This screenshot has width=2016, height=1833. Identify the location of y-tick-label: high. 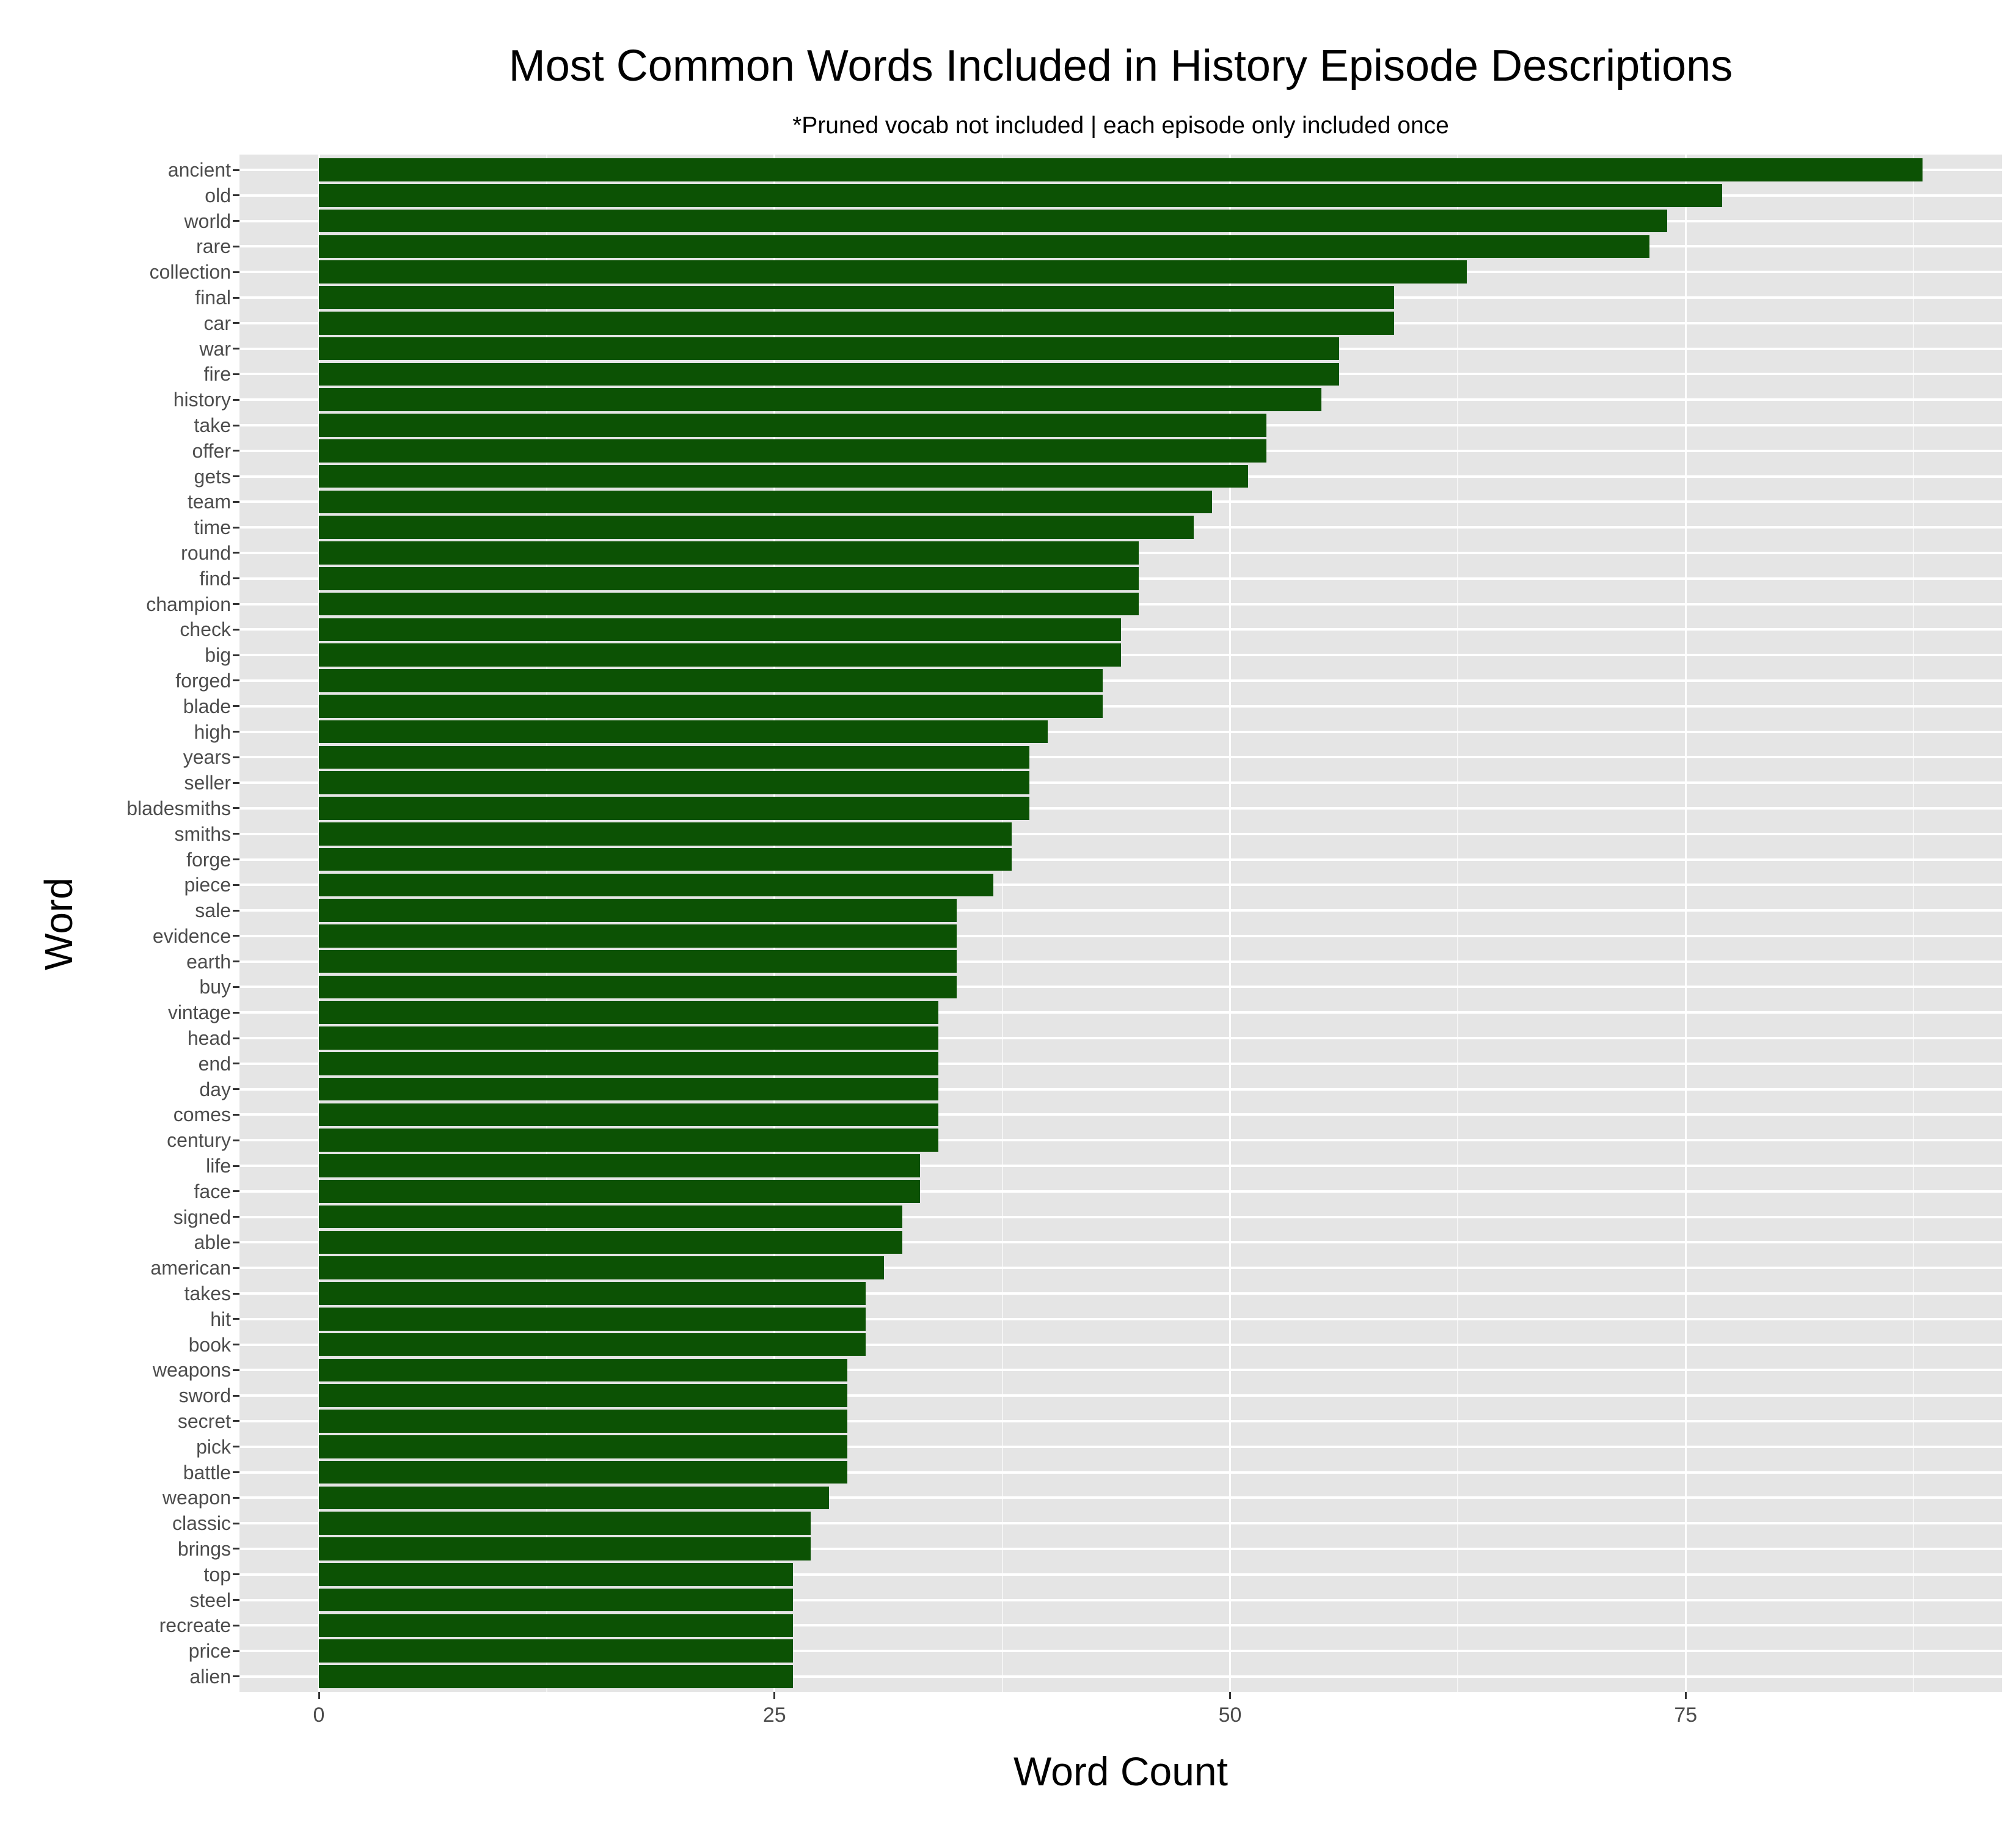
(213, 731).